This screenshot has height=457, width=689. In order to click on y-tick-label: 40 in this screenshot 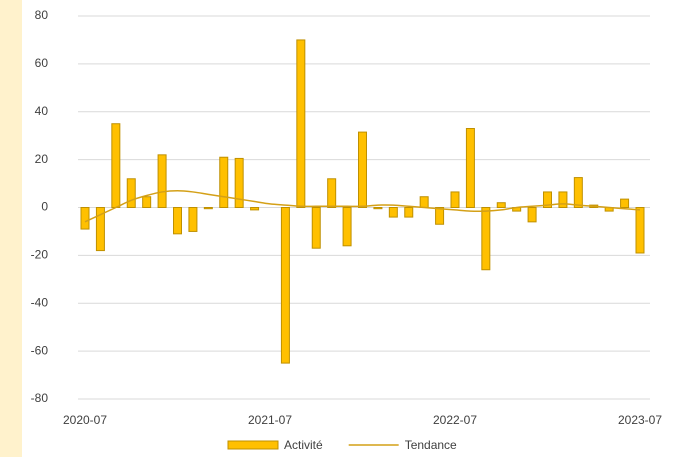, I will do `click(42, 111)`.